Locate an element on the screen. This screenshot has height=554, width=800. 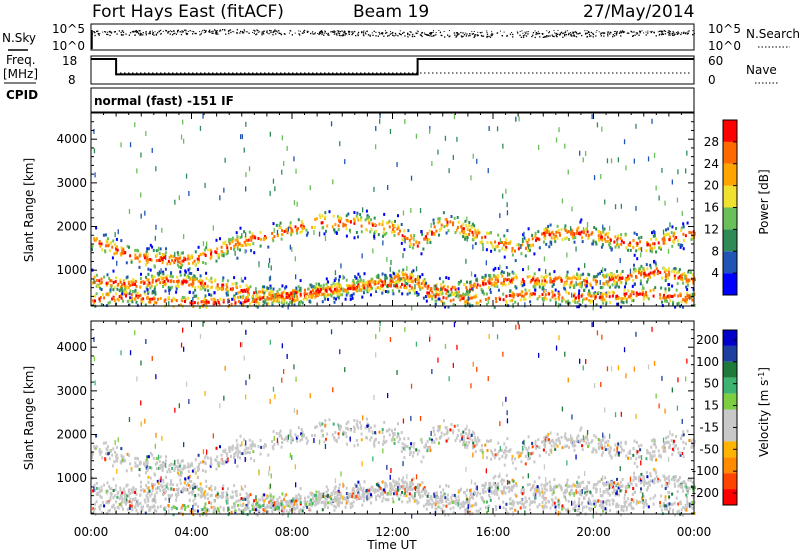
cpid-text: normal (fast) -151 IF is located at coordinates (164, 101).